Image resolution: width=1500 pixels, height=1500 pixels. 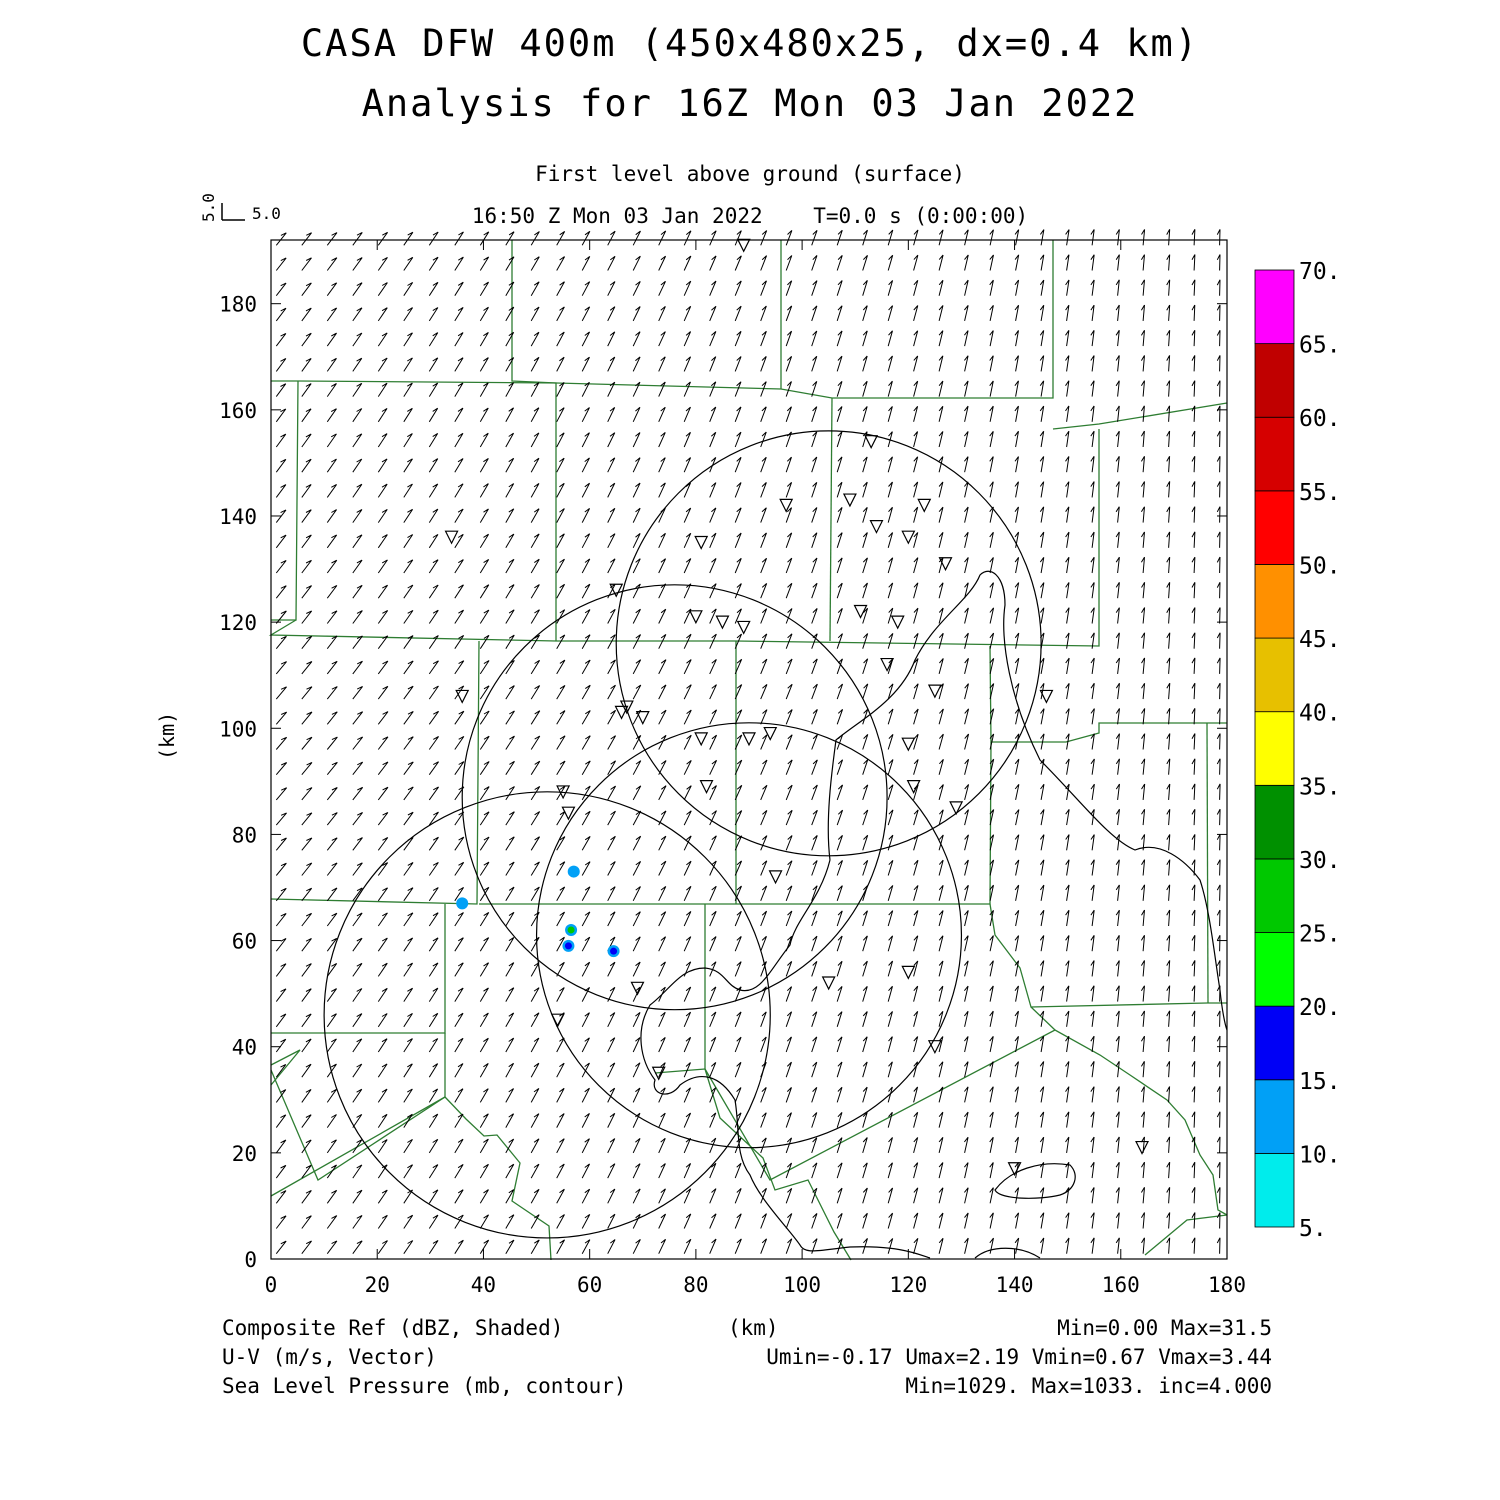 I want to click on x-tick-label: 0, so click(x=271, y=1285).